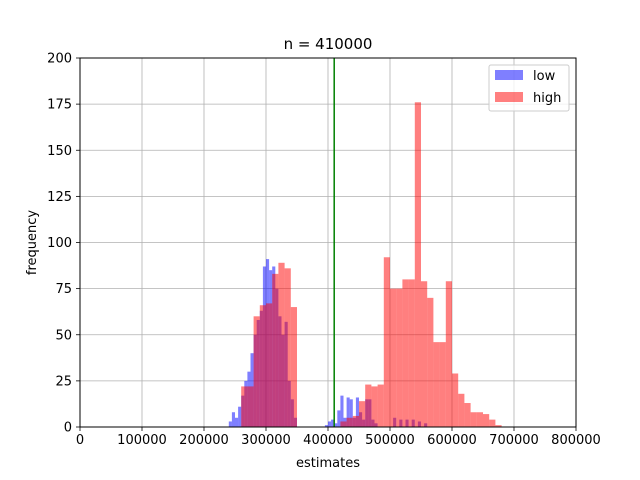 This screenshot has width=640, height=480. I want to click on y-tick-label: 175, so click(59, 105).